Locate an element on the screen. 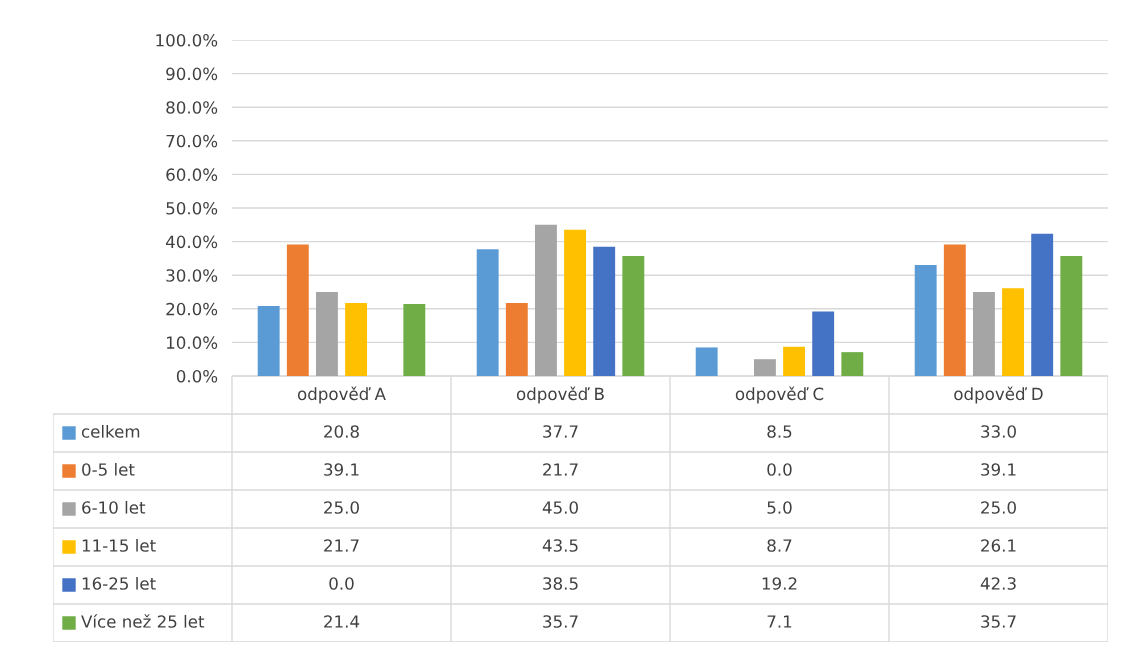  y-tick-label: 90.0% is located at coordinates (192, 74).